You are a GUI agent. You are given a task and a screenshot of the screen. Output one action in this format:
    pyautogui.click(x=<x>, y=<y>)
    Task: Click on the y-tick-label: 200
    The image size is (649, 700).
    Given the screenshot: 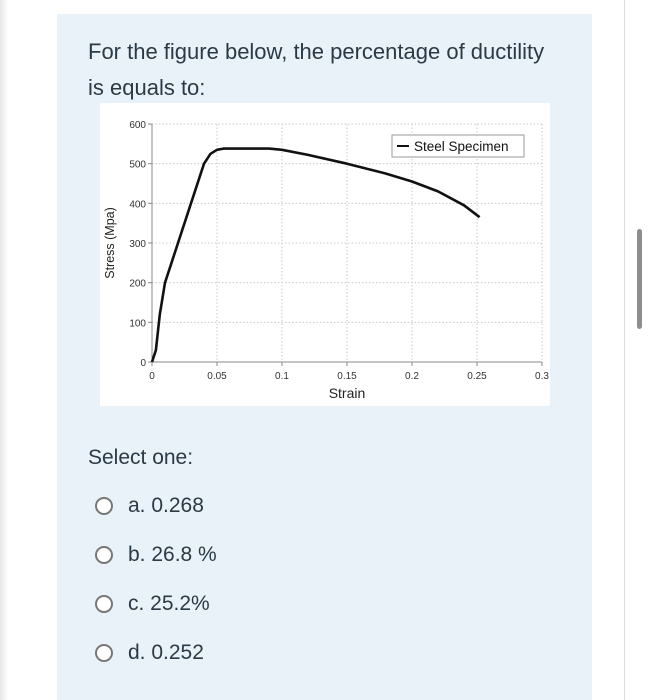 What is the action you would take?
    pyautogui.click(x=137, y=284)
    